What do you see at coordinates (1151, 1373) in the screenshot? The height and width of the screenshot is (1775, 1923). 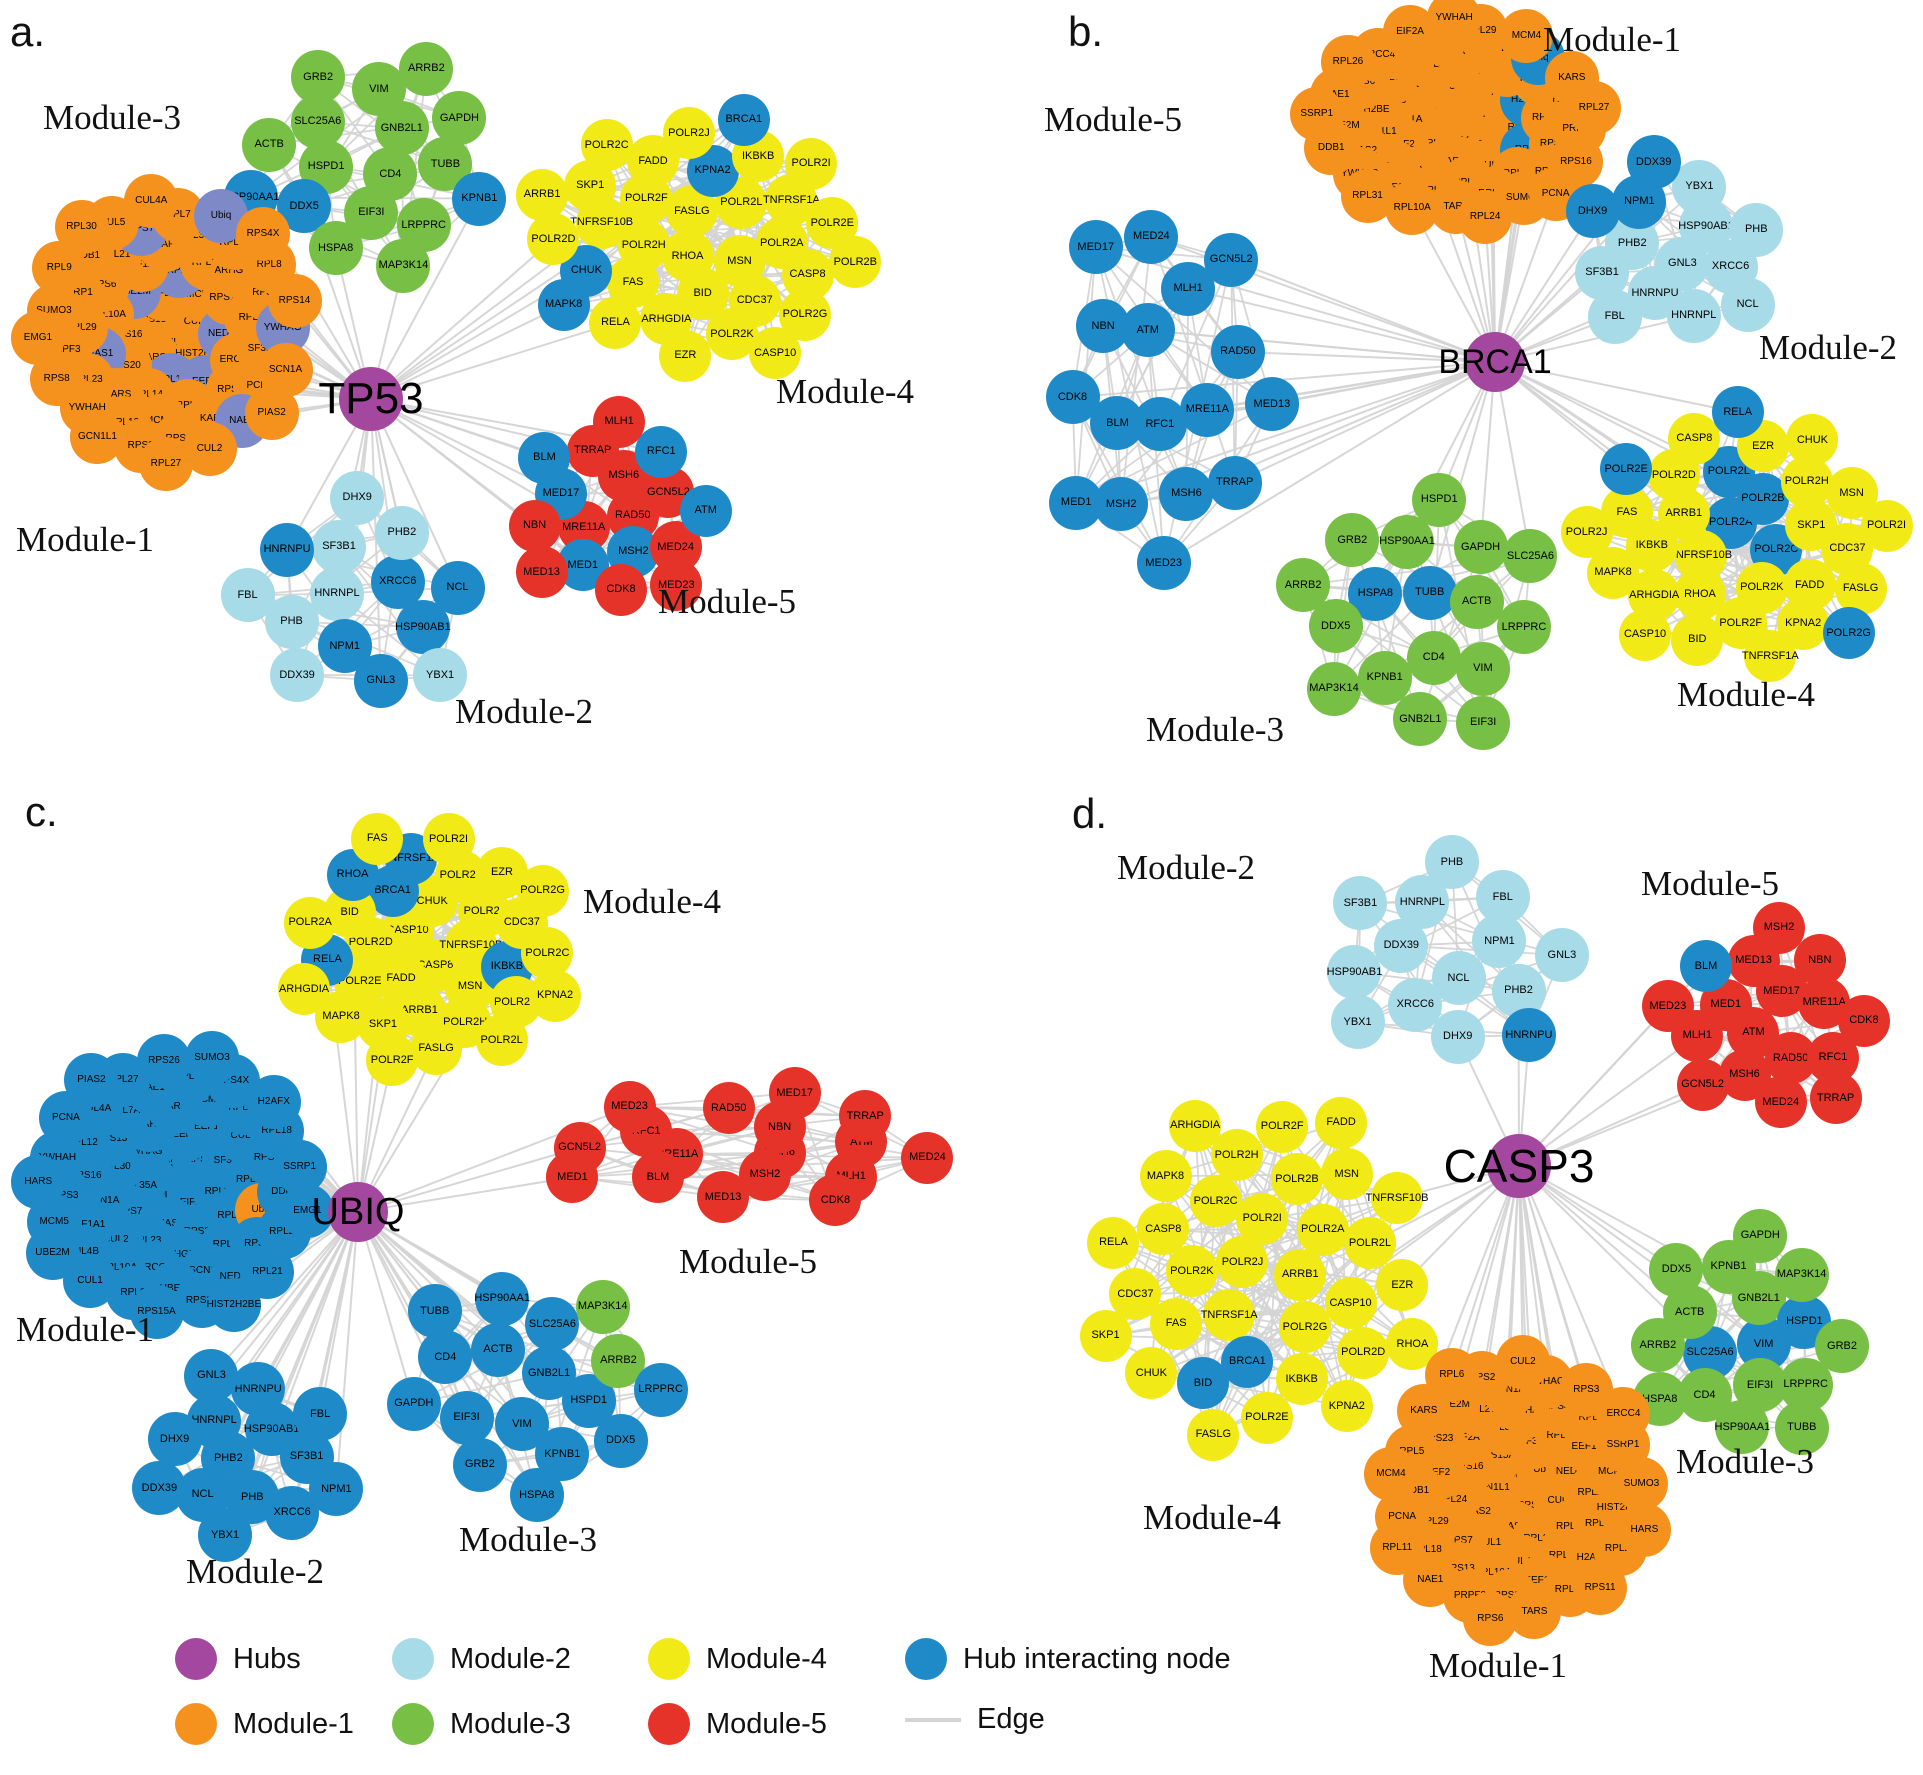 I see `node-chuk: CHUK` at bounding box center [1151, 1373].